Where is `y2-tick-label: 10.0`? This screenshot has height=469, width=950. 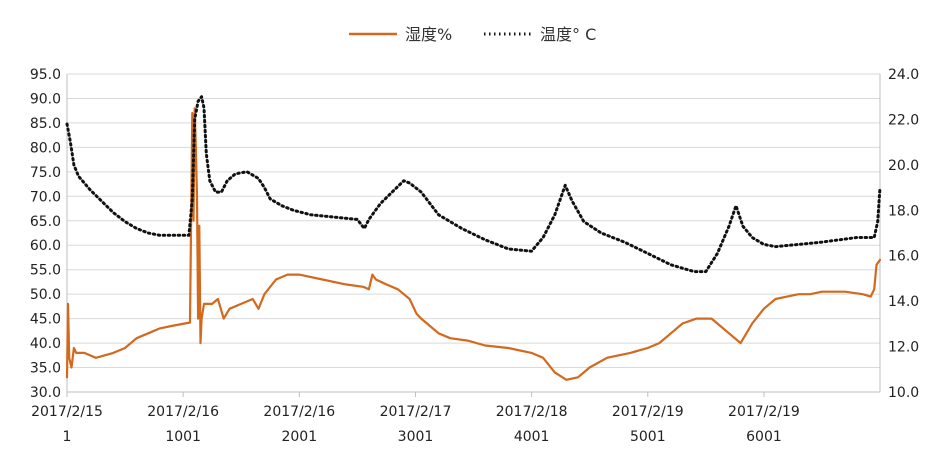
y2-tick-label: 10.0 is located at coordinates (903, 393).